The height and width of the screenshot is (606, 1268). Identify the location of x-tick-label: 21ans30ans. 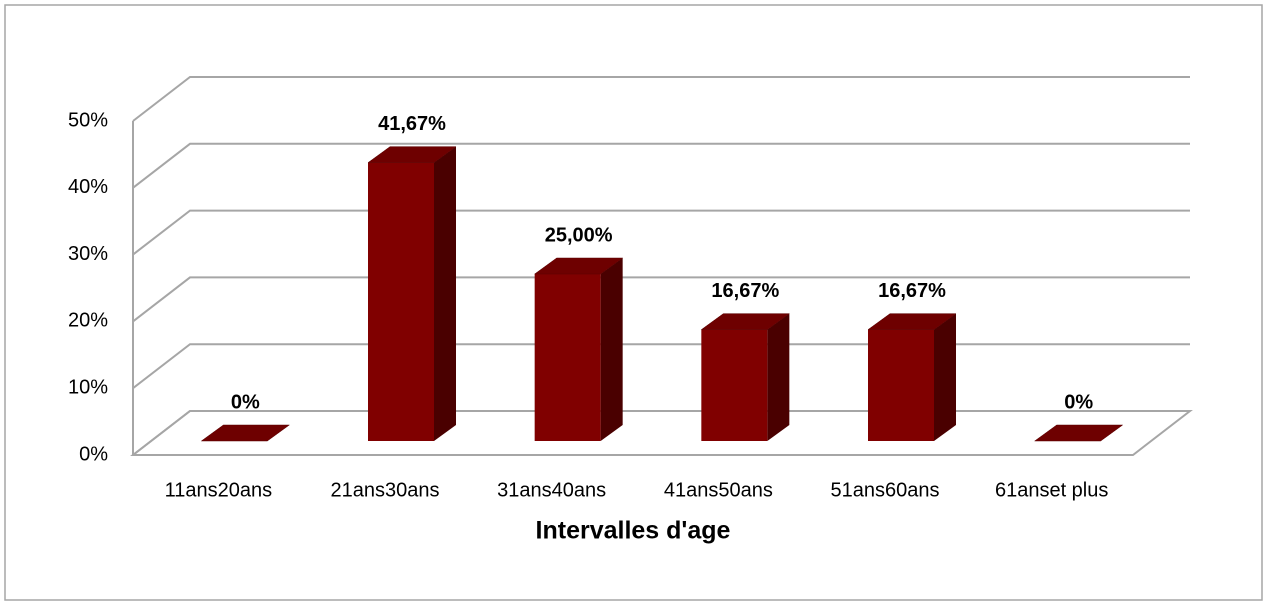
(385, 490).